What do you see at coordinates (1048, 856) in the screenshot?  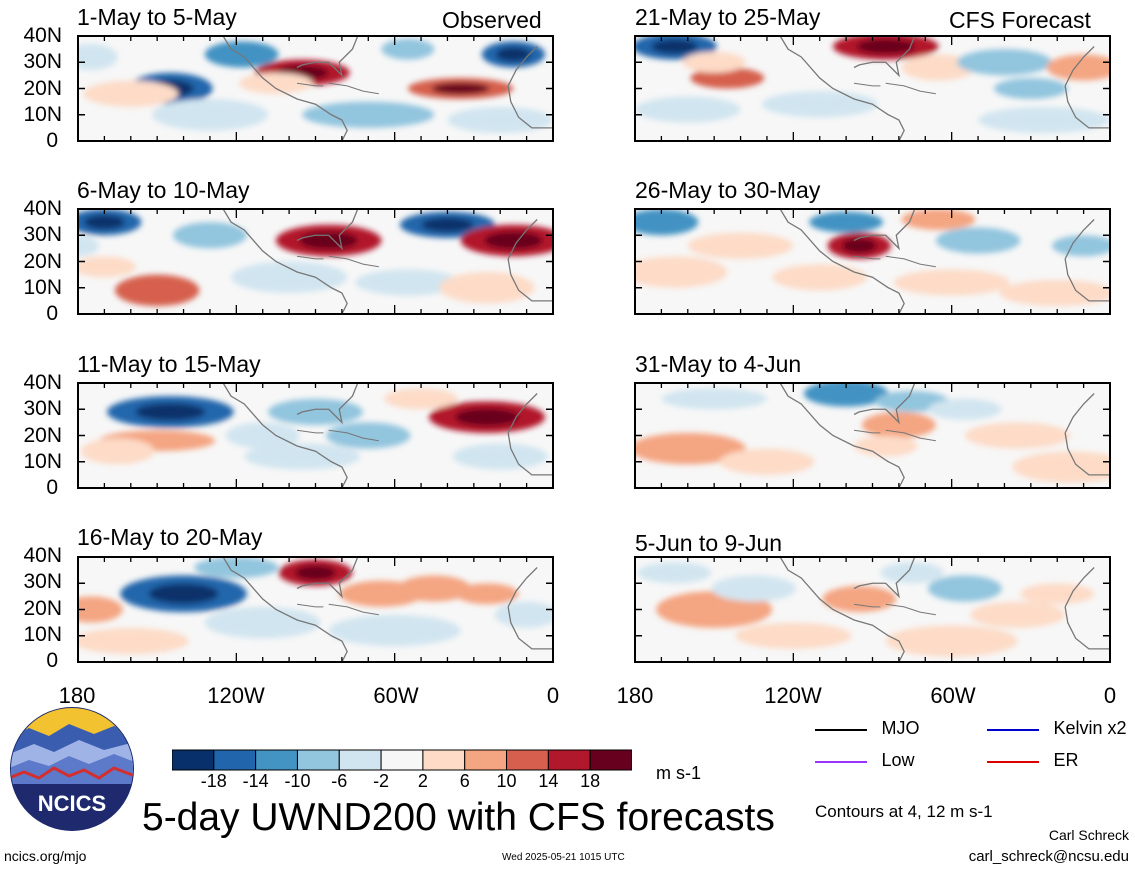 I see `author-email: carl_schreck@ncsu.edu` at bounding box center [1048, 856].